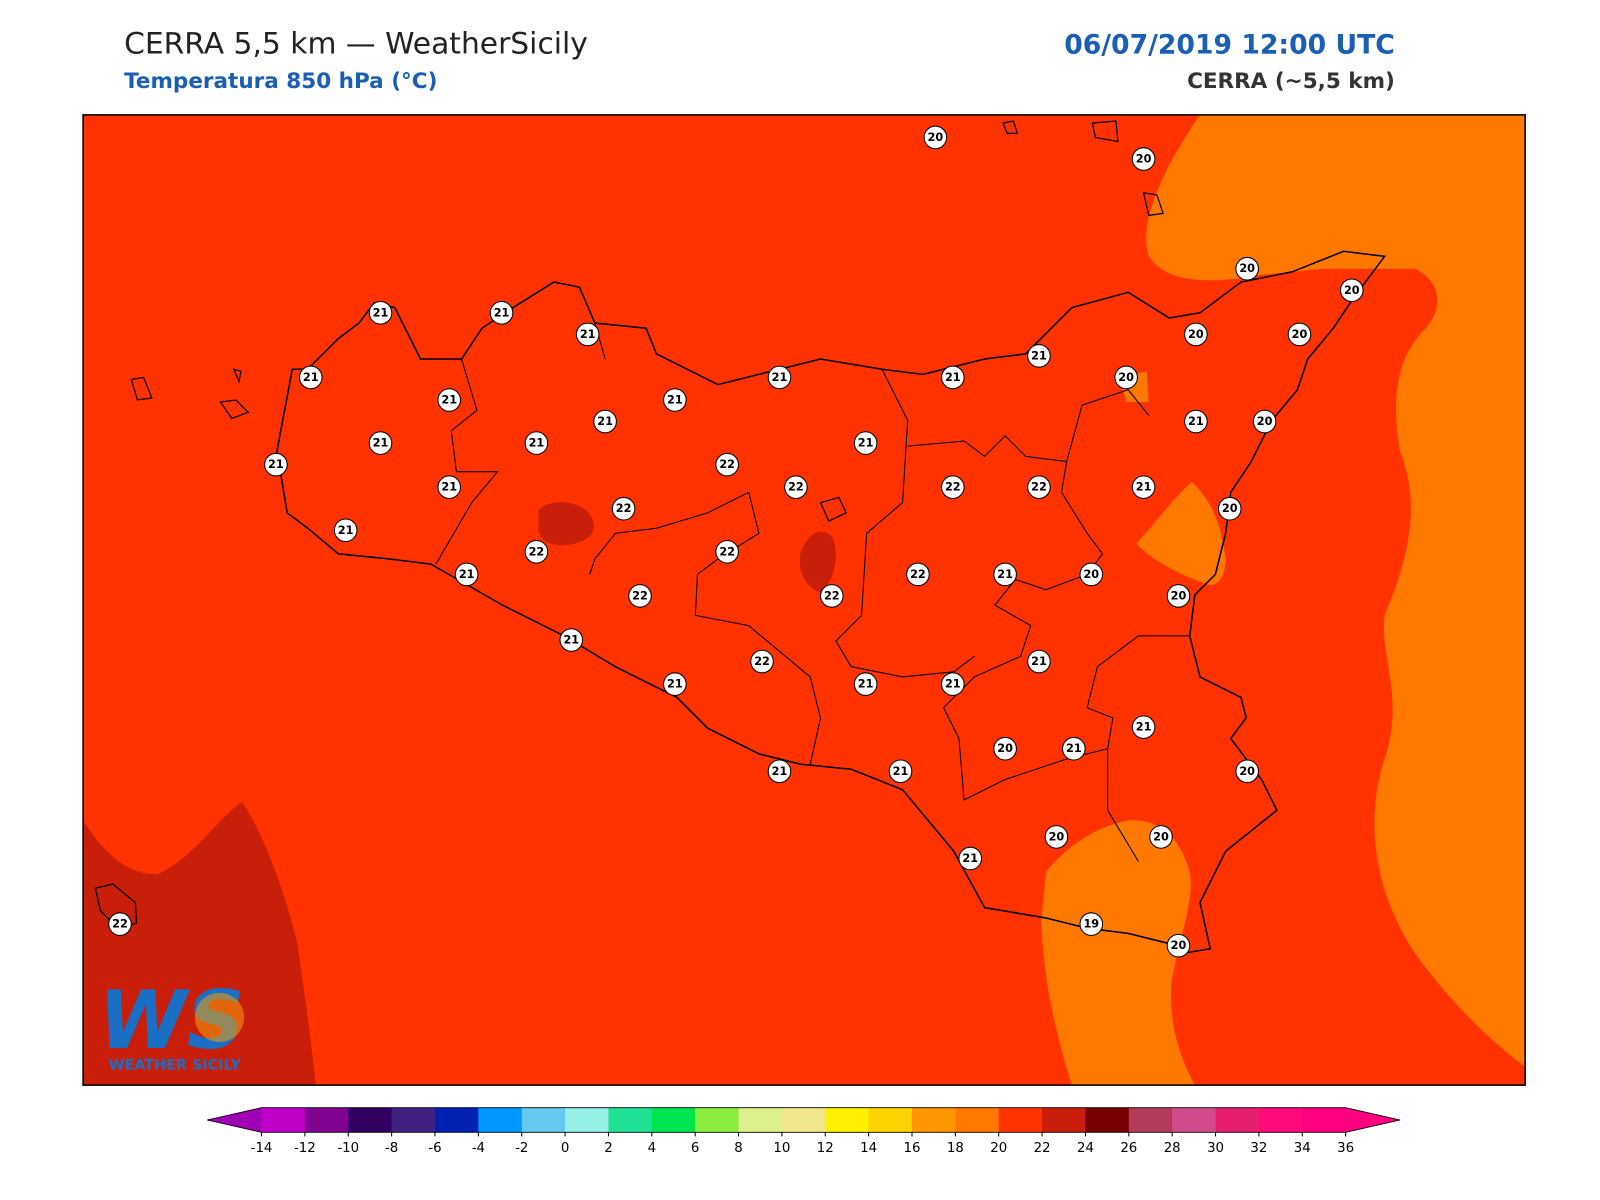  What do you see at coordinates (1042, 1148) in the screenshot?
I see `colorbar-tick-label: 22` at bounding box center [1042, 1148].